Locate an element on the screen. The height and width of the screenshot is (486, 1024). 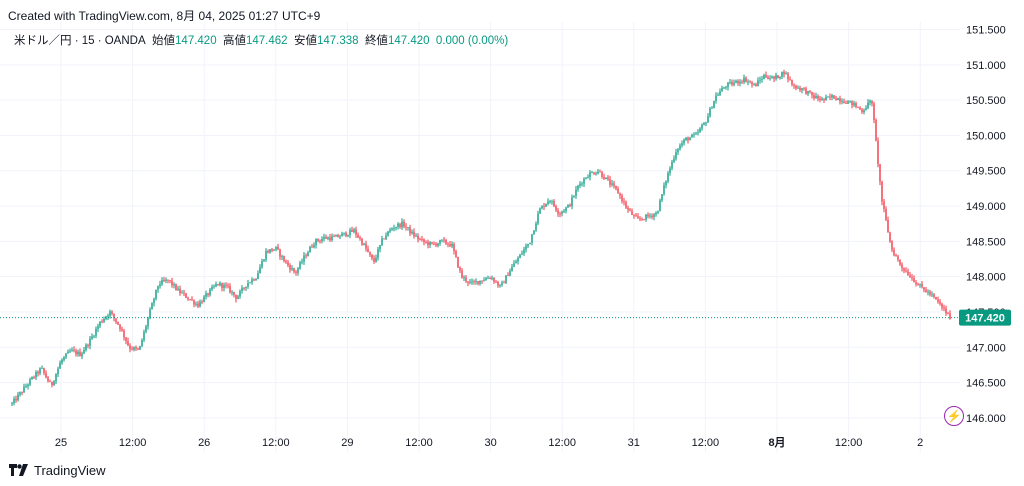
x-tick-label: 2 is located at coordinates (920, 443).